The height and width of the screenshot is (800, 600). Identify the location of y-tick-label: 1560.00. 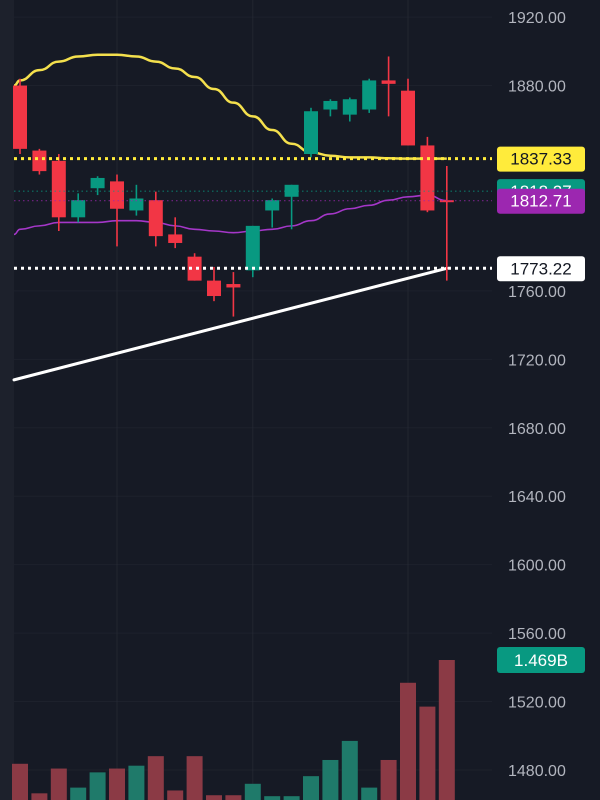
(537, 634).